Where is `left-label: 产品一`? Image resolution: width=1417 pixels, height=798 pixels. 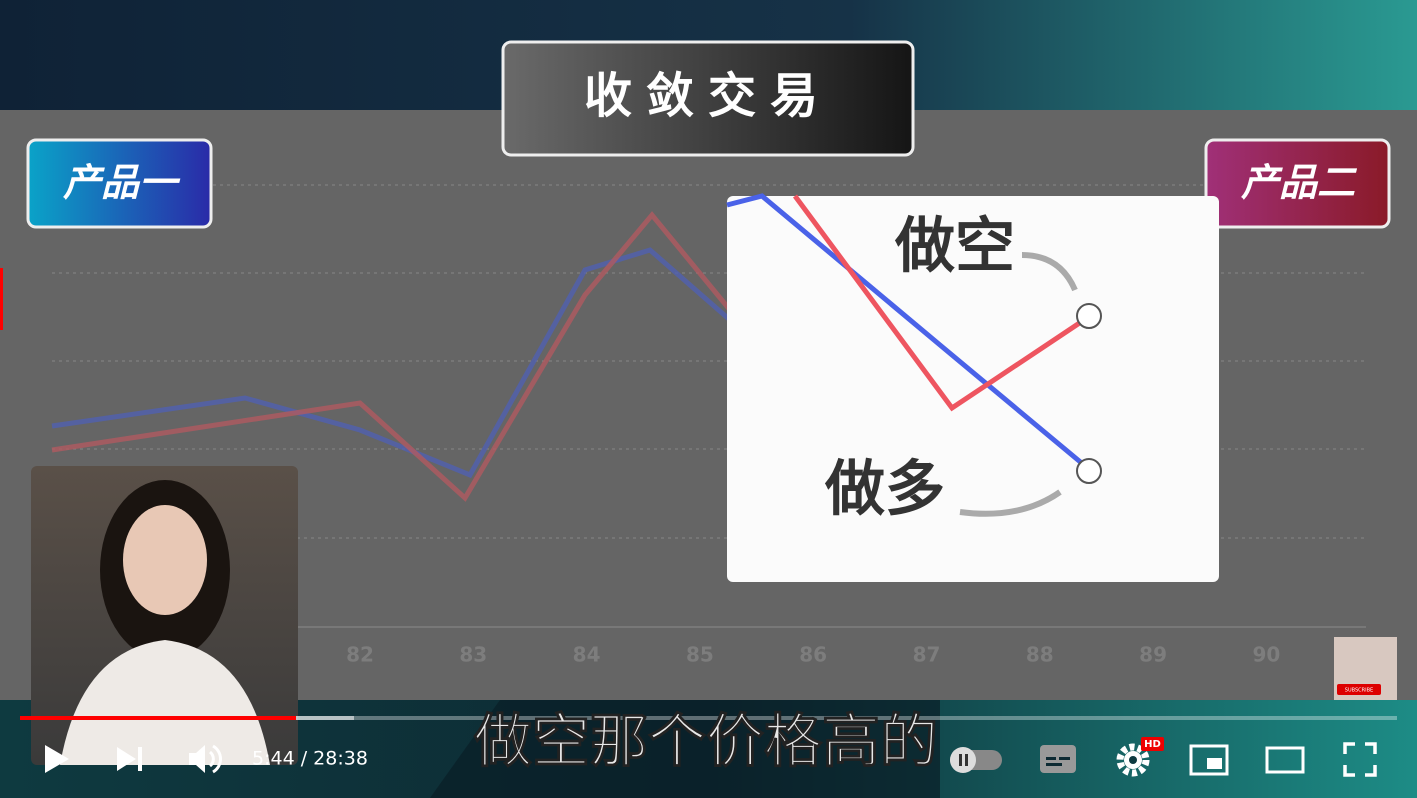
left-label: 产品一 is located at coordinates (122, 183).